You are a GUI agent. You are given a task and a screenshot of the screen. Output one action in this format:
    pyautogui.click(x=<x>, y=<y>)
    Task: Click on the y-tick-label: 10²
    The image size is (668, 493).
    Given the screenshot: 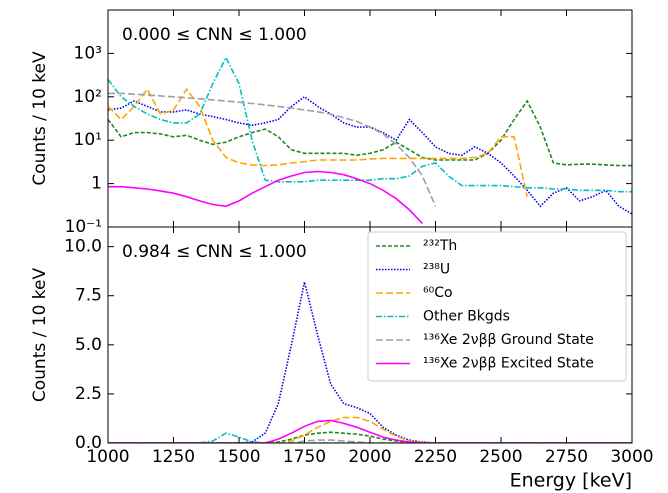 What is the action you would take?
    pyautogui.click(x=88, y=97)
    